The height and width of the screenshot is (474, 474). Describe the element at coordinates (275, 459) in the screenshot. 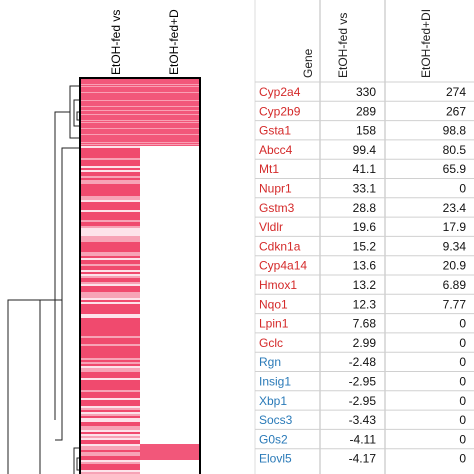

I see `gene-name: Elovl5` at that location.